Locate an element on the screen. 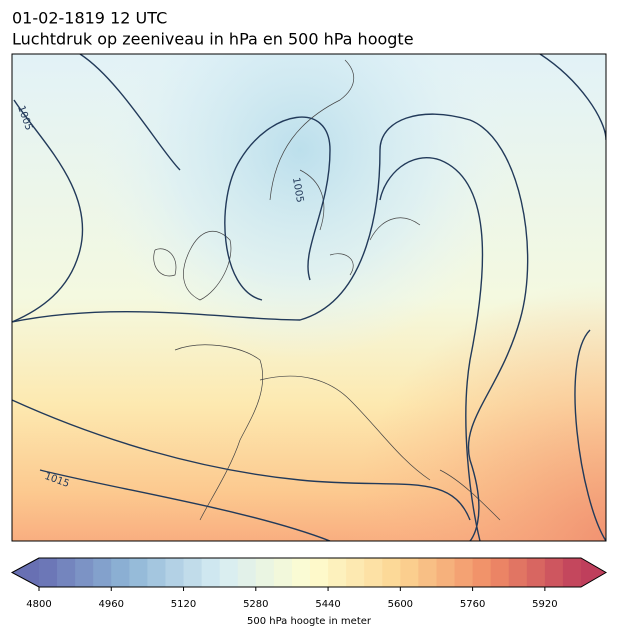  colorbar-tick-label: 4960 is located at coordinates (111, 604).